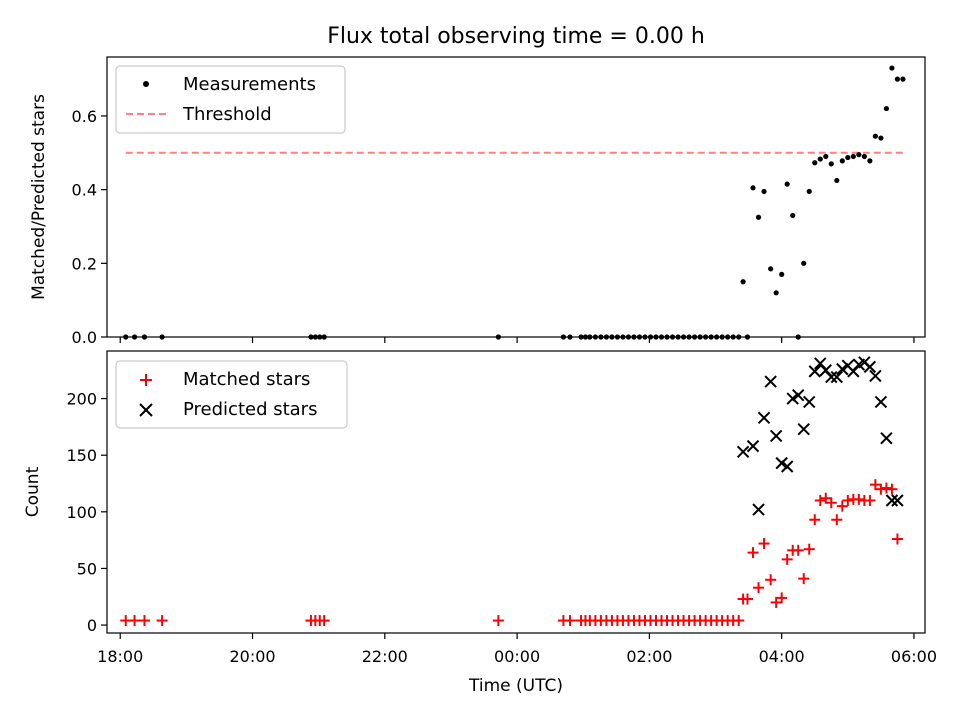  Describe the element at coordinates (84, 263) in the screenshot. I see `top-y-tick-label: 0.2` at that location.